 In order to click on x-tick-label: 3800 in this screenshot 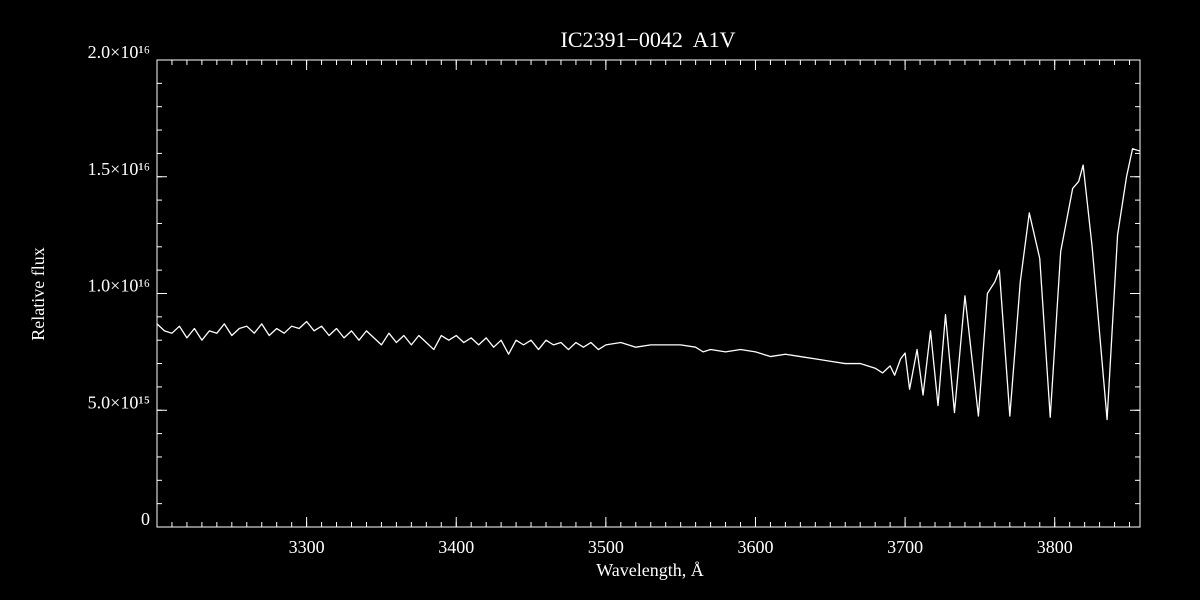, I will do `click(1055, 547)`.